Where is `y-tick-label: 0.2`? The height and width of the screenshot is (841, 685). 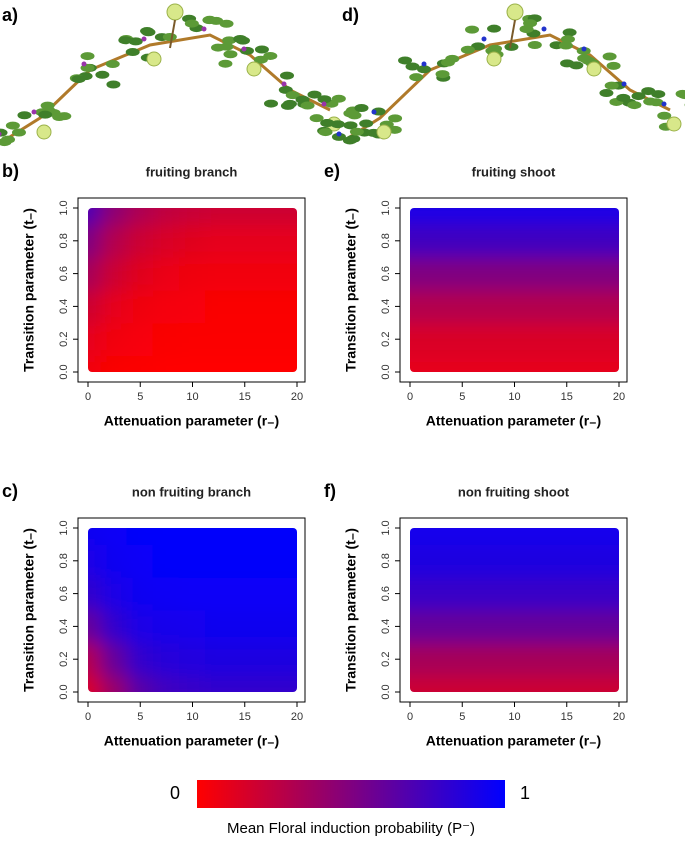 y-tick-label: 0.2 is located at coordinates (386, 339).